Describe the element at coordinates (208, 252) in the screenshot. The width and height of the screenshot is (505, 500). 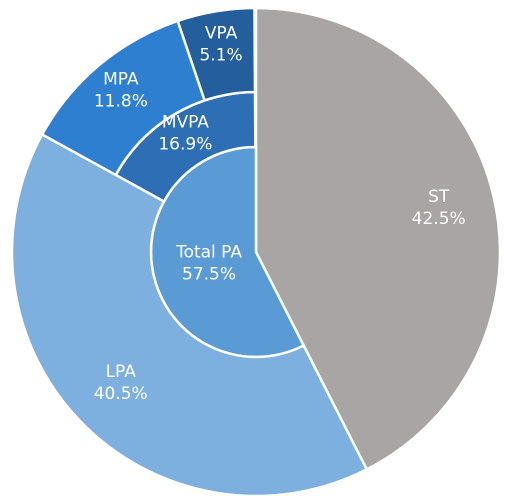
I see `segment-label: Total PA` at that location.